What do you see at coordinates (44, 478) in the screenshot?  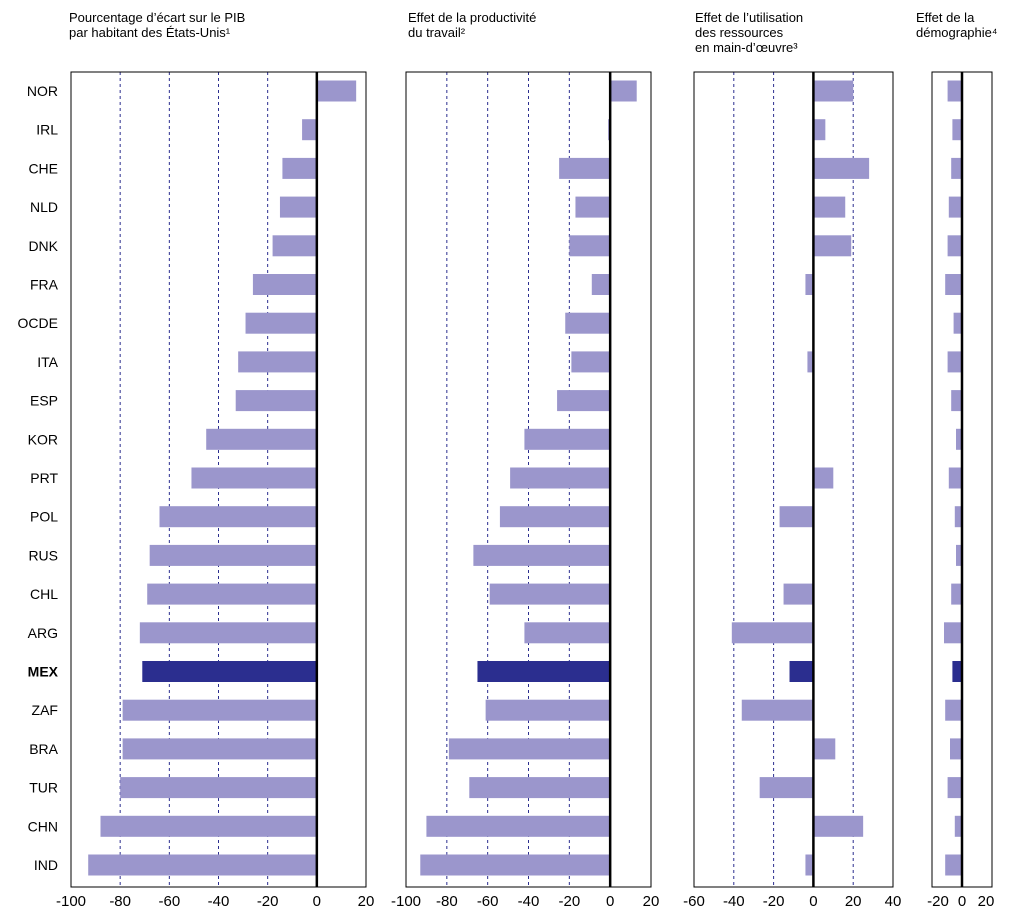 I see `category-label-prt: PRT` at bounding box center [44, 478].